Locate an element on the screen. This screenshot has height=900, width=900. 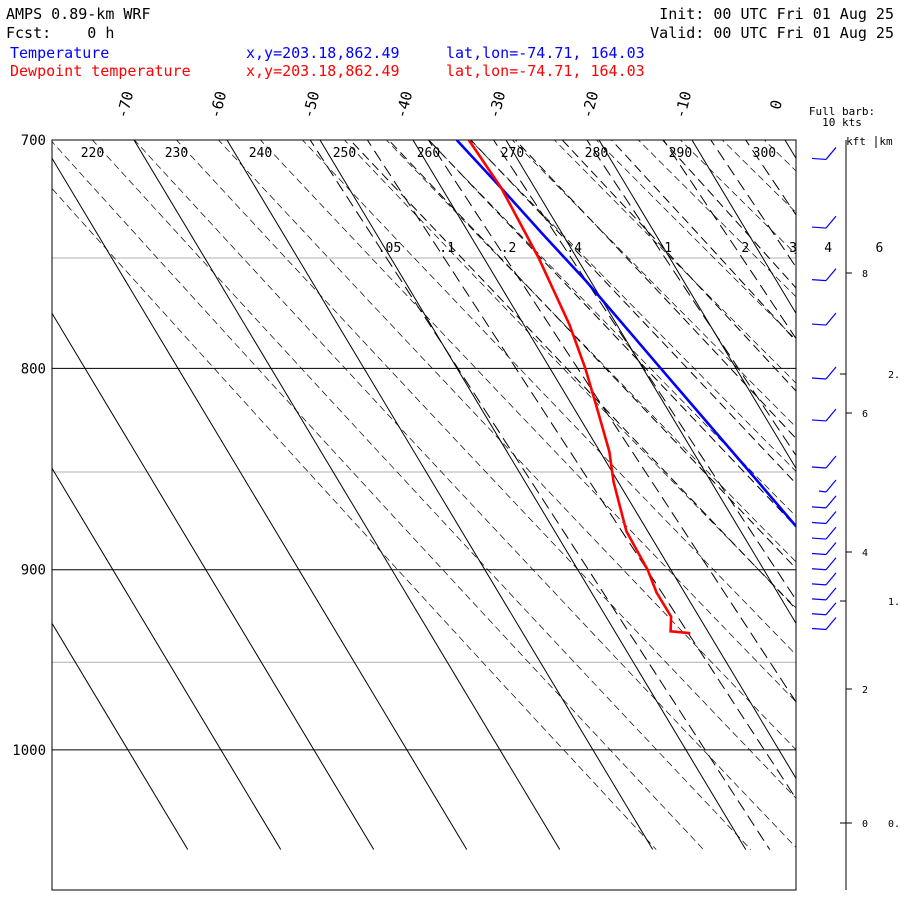
legend-dewpoint-latlon: lat,lon=-74.71, 164.03 is located at coordinates (545, 71).